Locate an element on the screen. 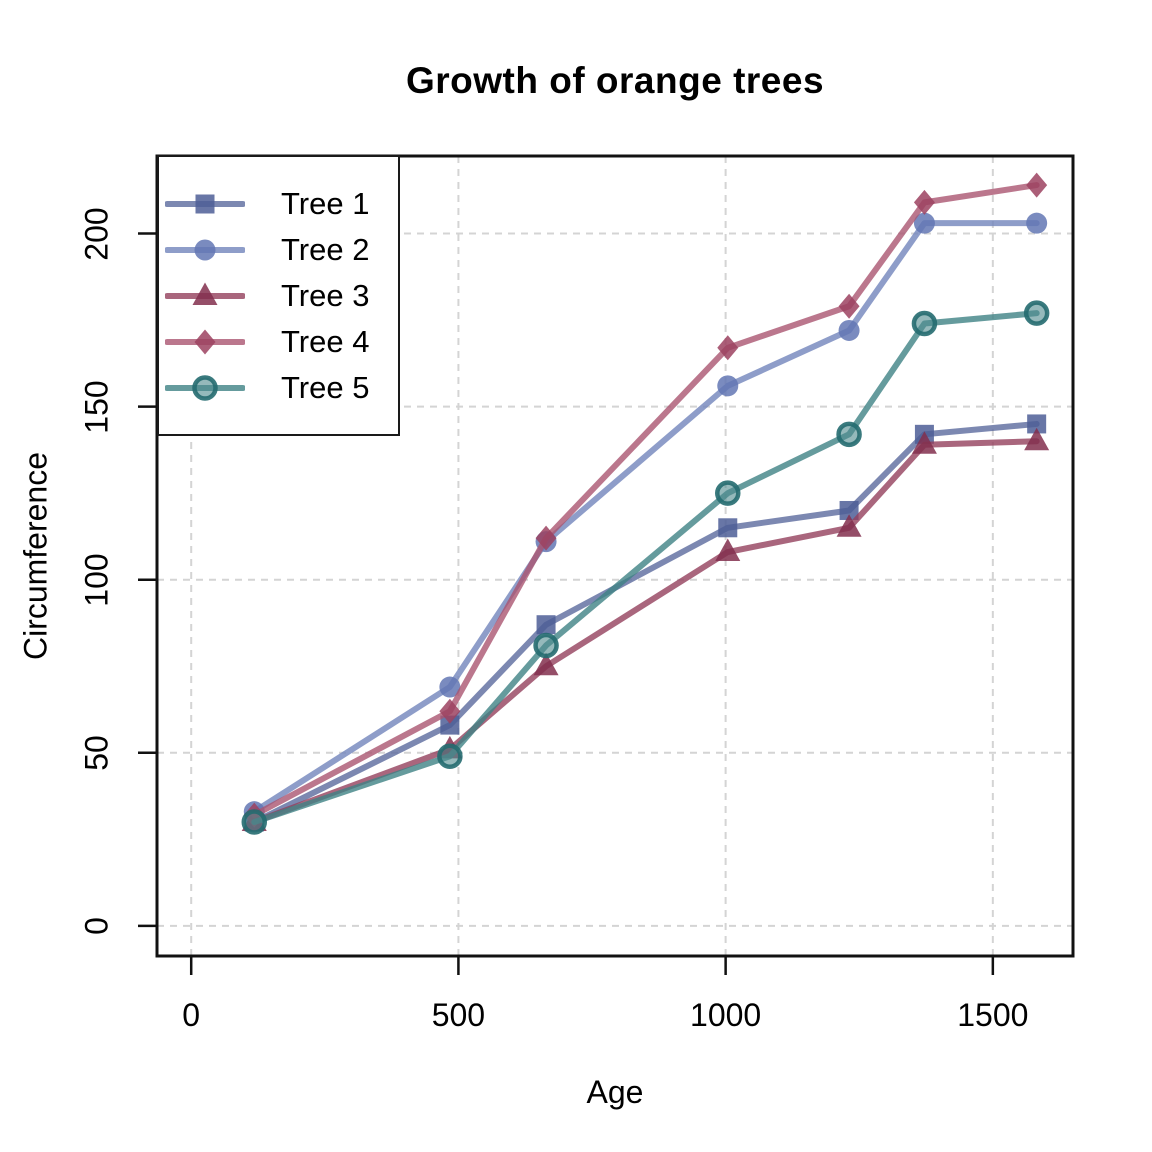 Image resolution: width=1152 pixels, height=1152 pixels. legend-sample-square-icon is located at coordinates (205, 204).